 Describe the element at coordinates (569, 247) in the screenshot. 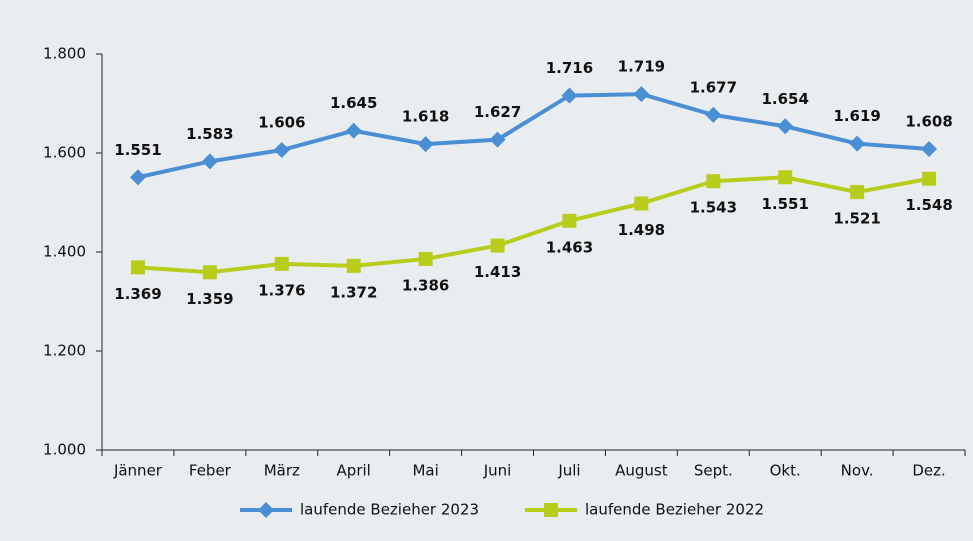

I see `value-label: 1.463` at that location.